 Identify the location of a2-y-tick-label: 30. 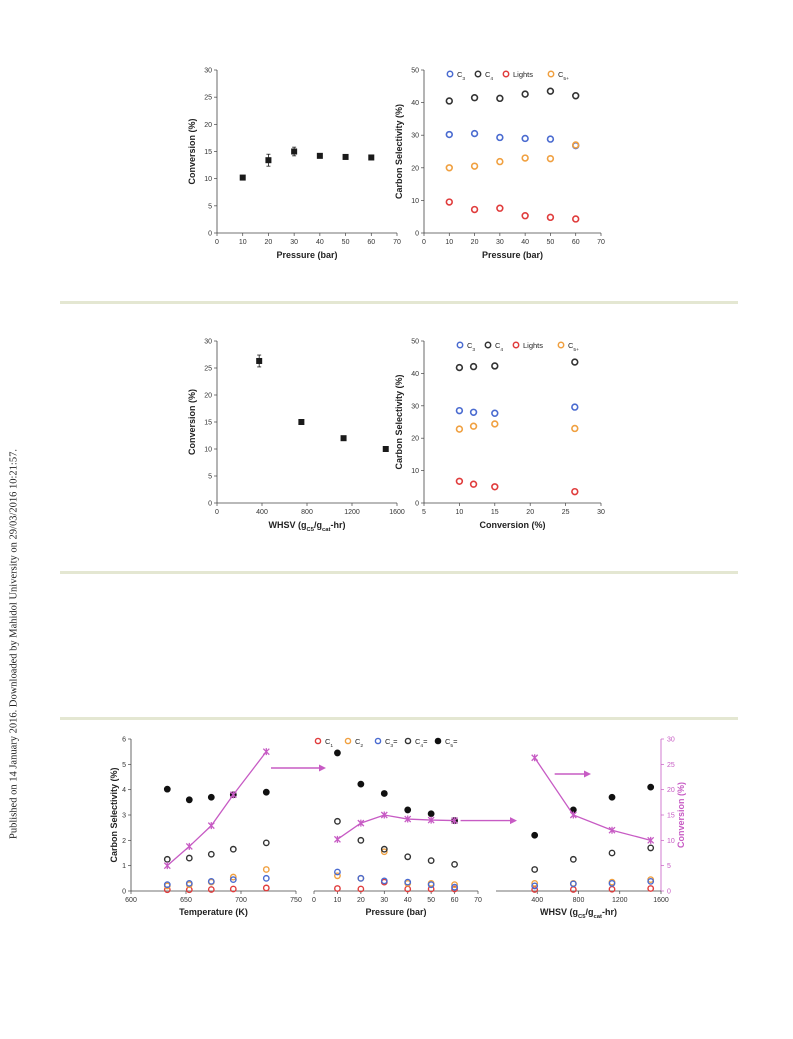
(415, 136).